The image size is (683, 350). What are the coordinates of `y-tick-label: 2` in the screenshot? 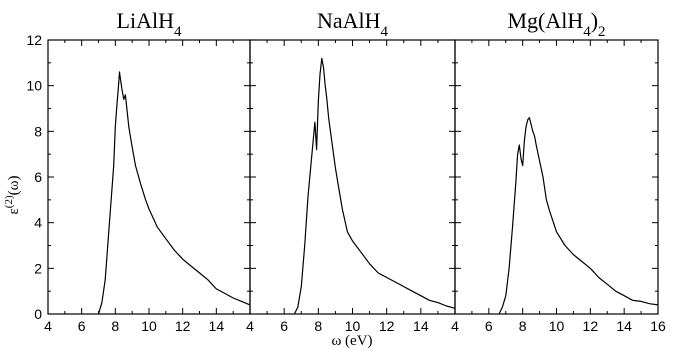 It's located at (38, 268).